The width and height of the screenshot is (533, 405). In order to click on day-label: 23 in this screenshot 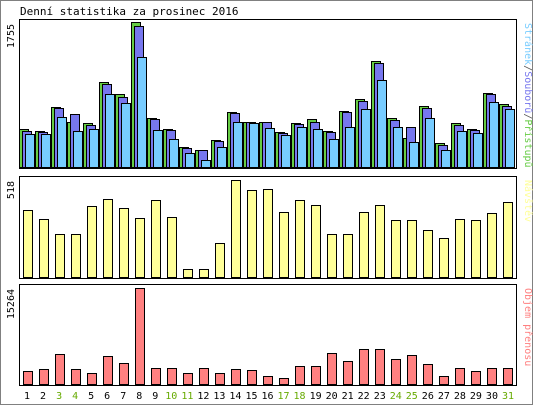, I will do `click(380, 396)`.